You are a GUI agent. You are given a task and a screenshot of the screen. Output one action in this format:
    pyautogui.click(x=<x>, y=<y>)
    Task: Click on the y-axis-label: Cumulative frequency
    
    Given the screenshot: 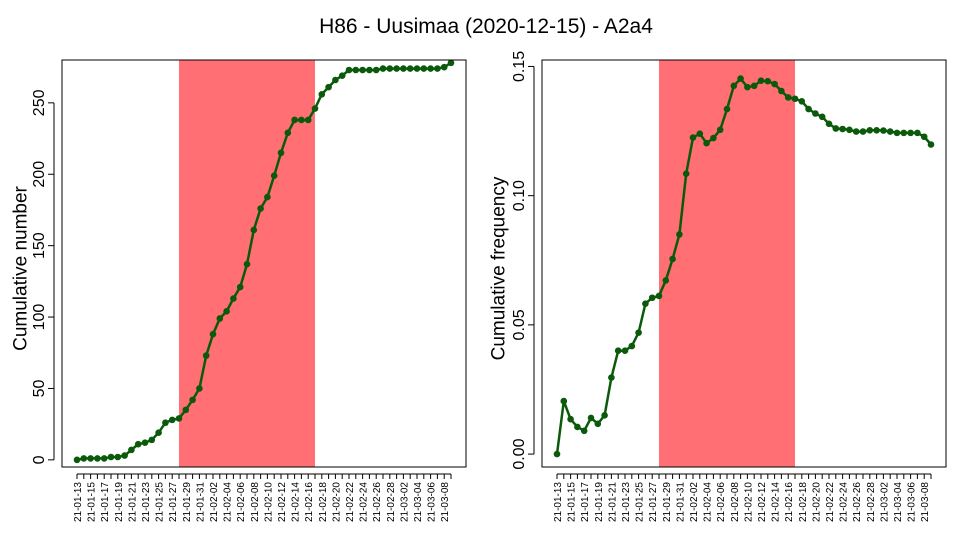 What is the action you would take?
    pyautogui.click(x=499, y=268)
    